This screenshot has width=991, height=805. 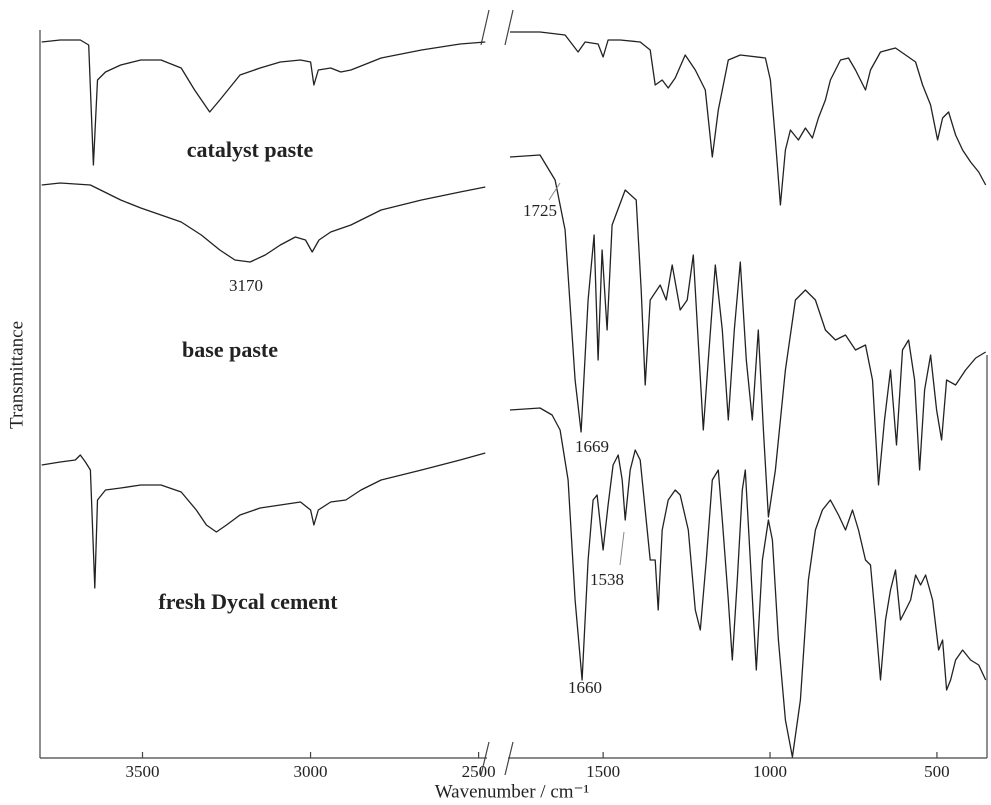 I want to click on x-tick-label: 1500, so click(x=603, y=771).